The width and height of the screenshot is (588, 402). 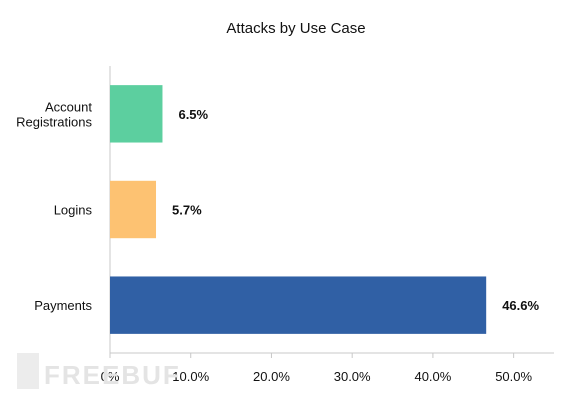 What do you see at coordinates (520, 305) in the screenshot?
I see `value-label: 46.6%` at bounding box center [520, 305].